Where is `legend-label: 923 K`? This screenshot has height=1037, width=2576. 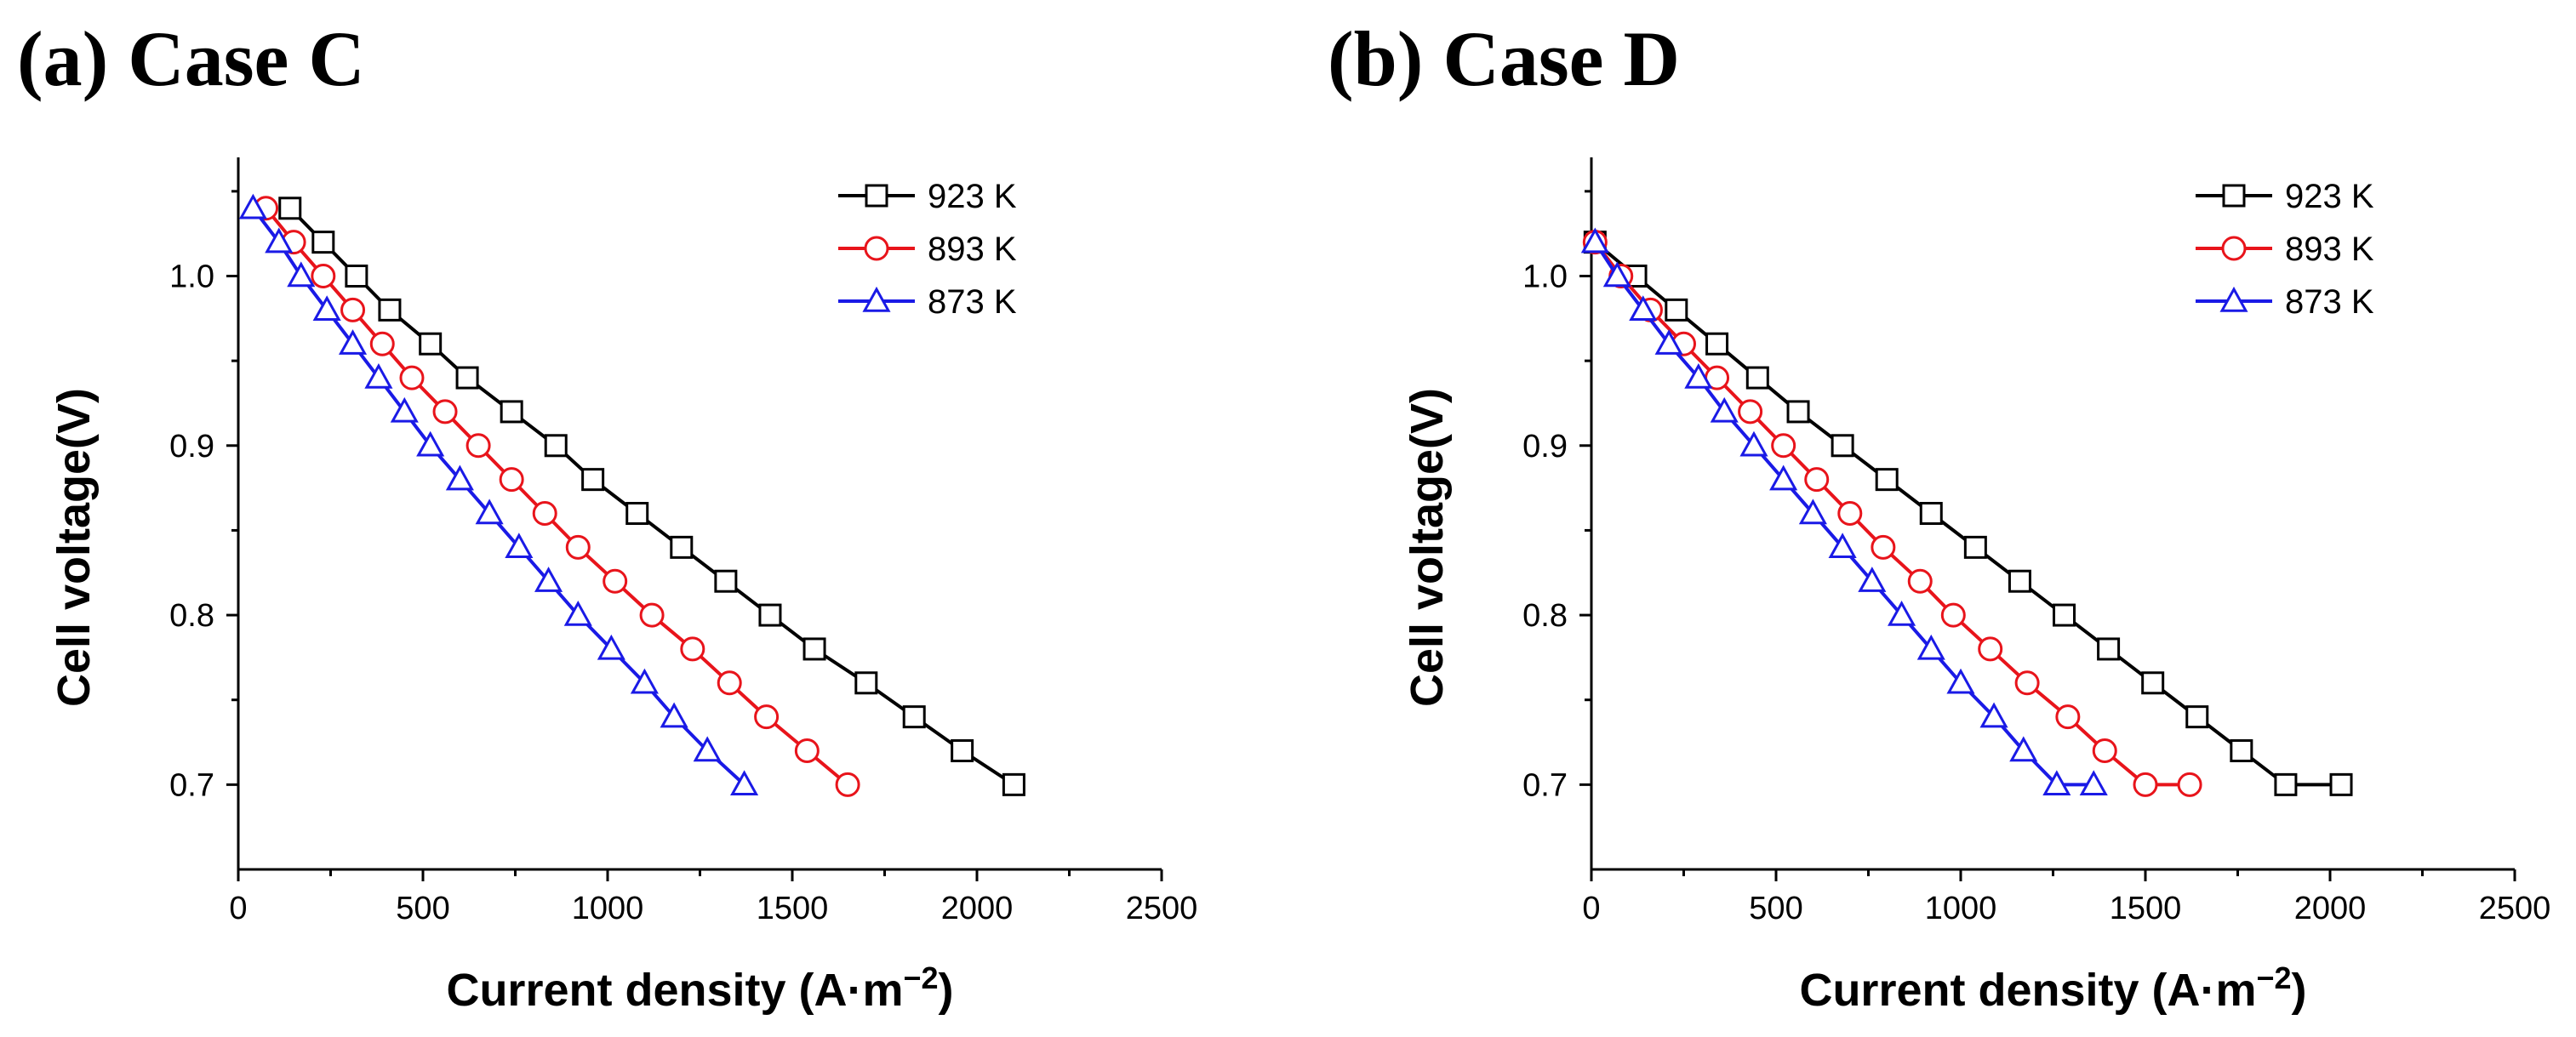
legend-label: 923 K is located at coordinates (2329, 196).